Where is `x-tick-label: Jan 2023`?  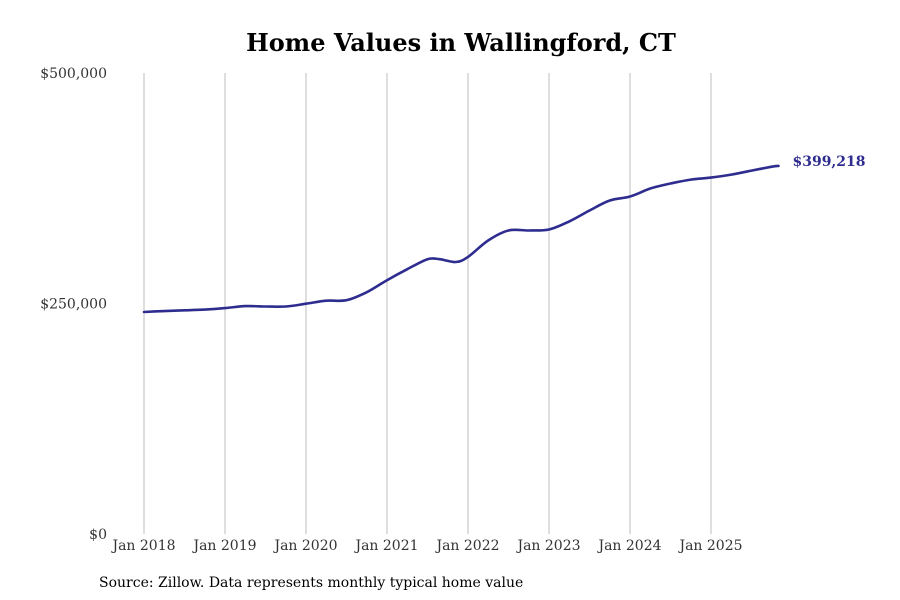
x-tick-label: Jan 2023 is located at coordinates (547, 546).